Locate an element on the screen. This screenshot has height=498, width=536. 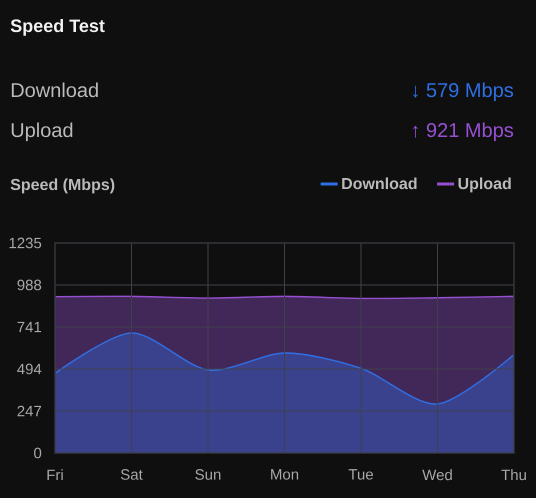
y-tick-label: 741 is located at coordinates (30, 327).